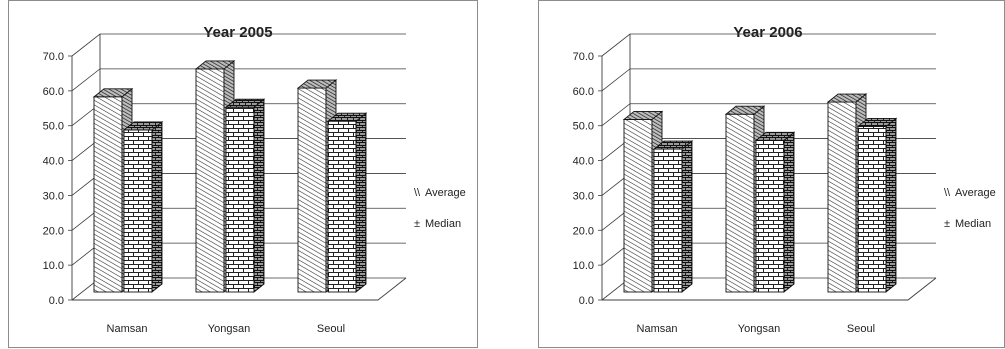 The image size is (1005, 349). Describe the element at coordinates (237, 32) in the screenshot. I see `chart-title: Year 2005` at that location.